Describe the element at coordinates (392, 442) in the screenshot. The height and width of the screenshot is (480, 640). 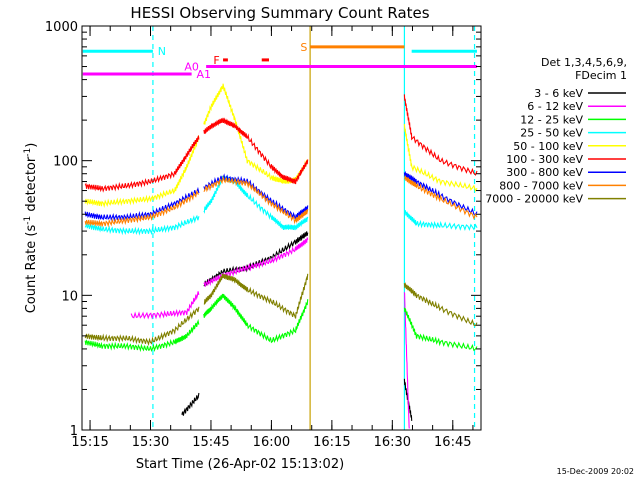
I see `x-tick-label: 16:30` at that location.